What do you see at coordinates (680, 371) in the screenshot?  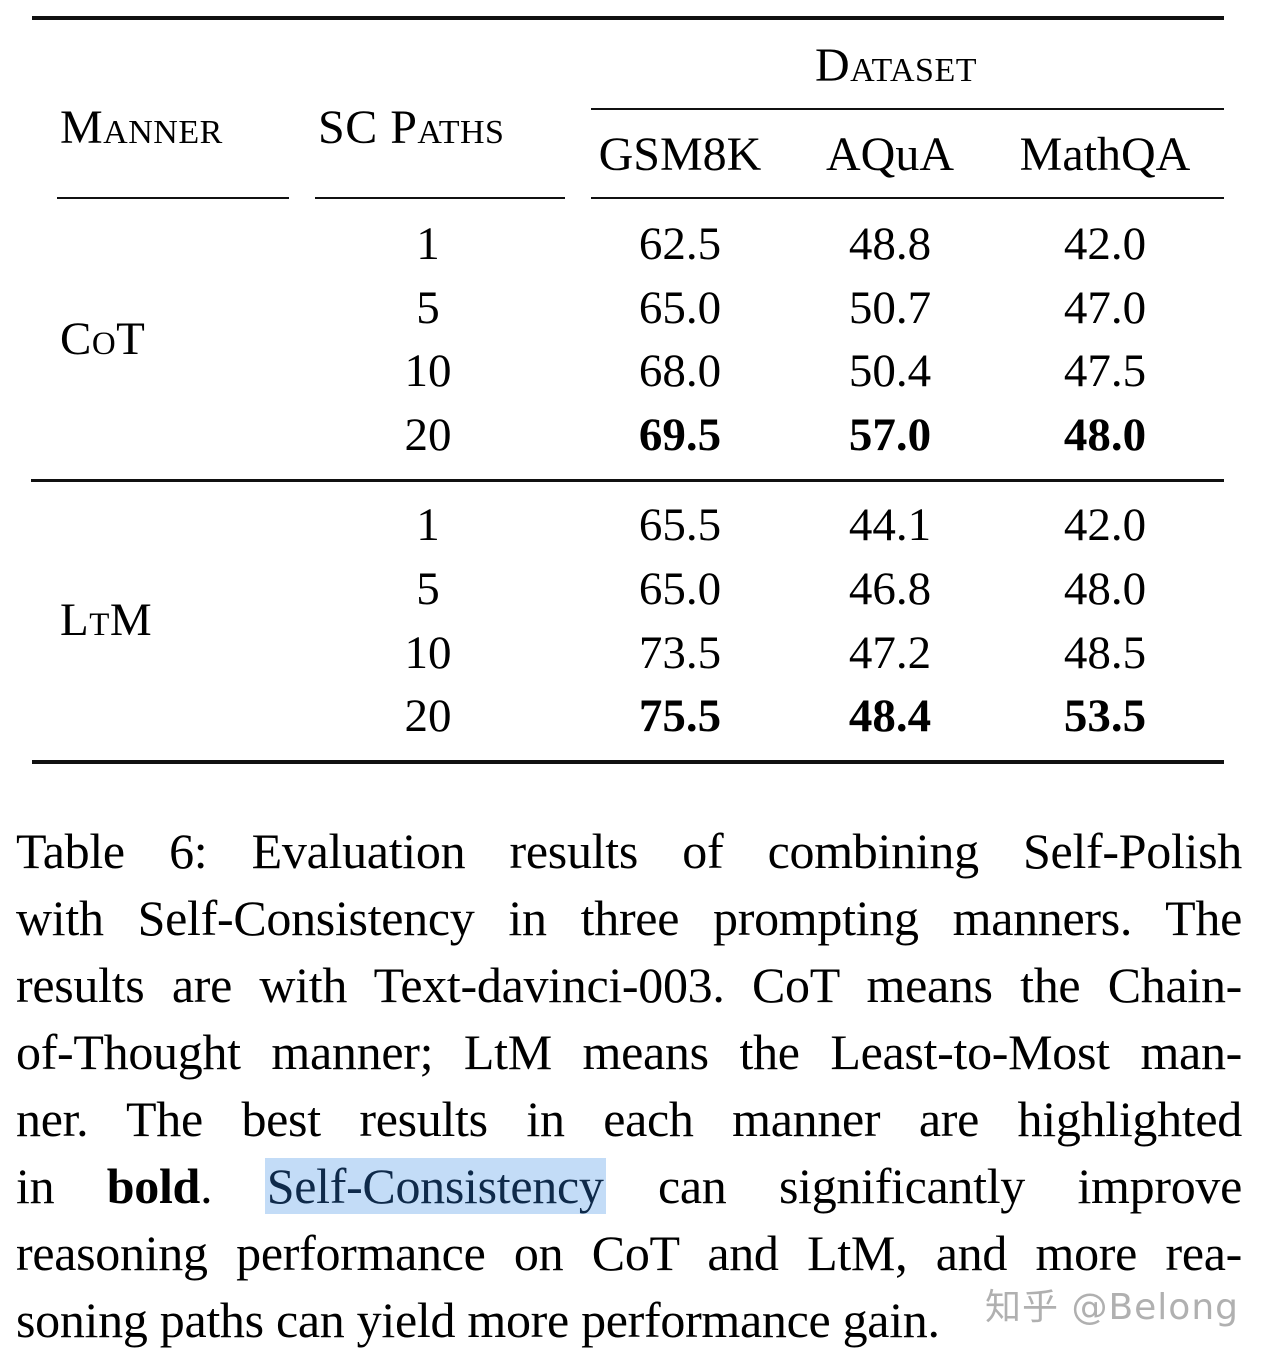 I see `gsm8k-cell: 68.0` at bounding box center [680, 371].